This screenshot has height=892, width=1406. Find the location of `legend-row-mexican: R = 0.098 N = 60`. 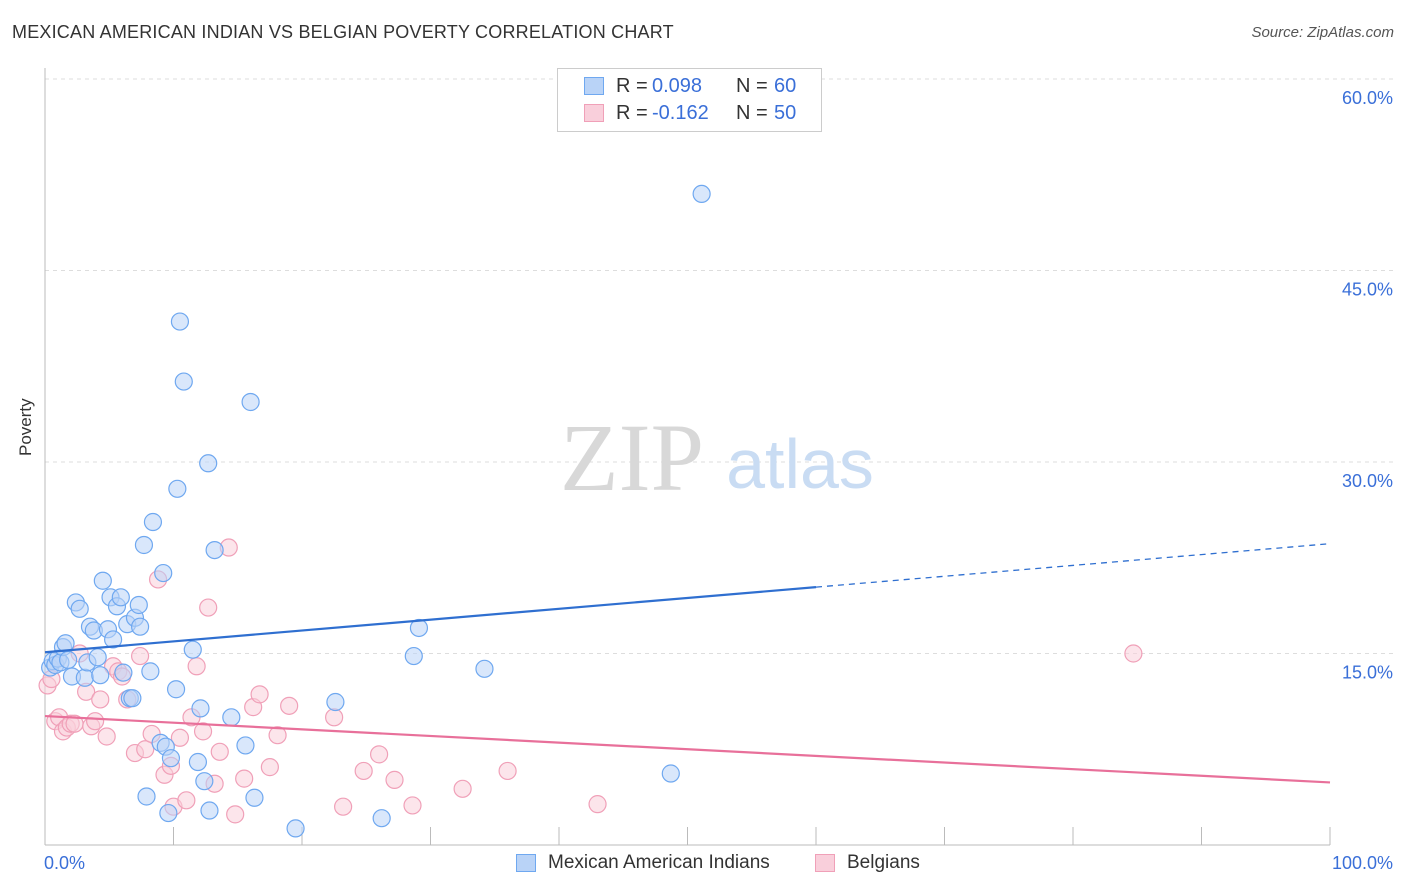

legend-row-mexican: R = 0.098 N = 60 is located at coordinates (690, 86).